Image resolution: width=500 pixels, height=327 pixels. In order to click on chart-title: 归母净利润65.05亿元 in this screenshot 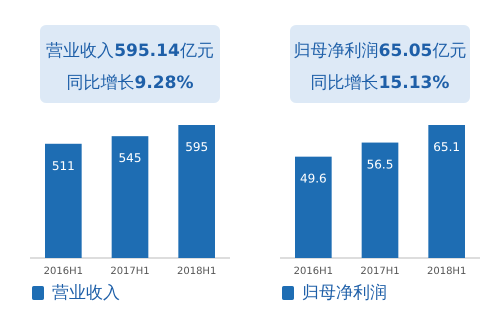, I will do `click(380, 51)`.